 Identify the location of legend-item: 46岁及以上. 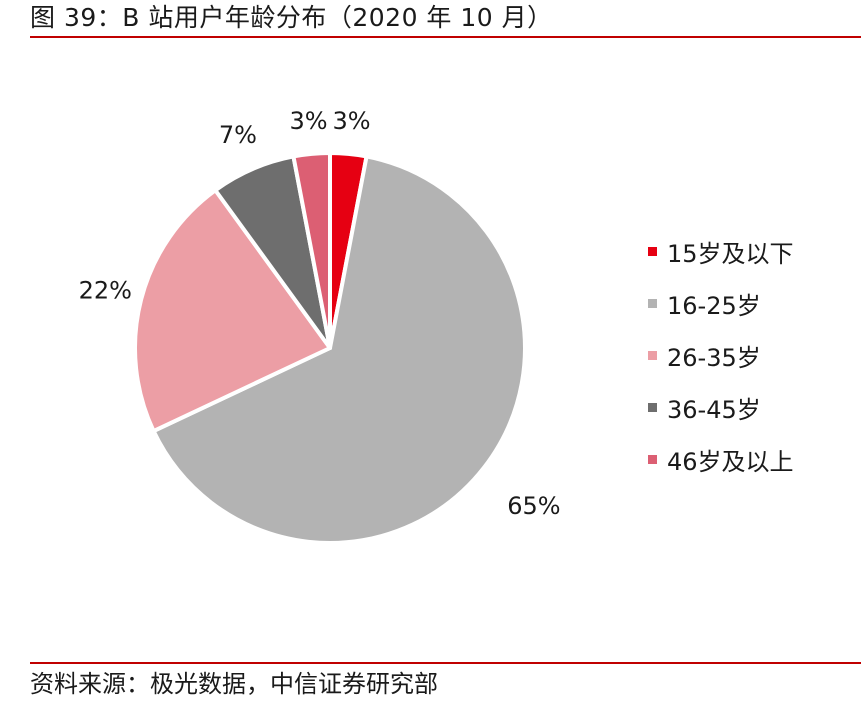
(721, 459).